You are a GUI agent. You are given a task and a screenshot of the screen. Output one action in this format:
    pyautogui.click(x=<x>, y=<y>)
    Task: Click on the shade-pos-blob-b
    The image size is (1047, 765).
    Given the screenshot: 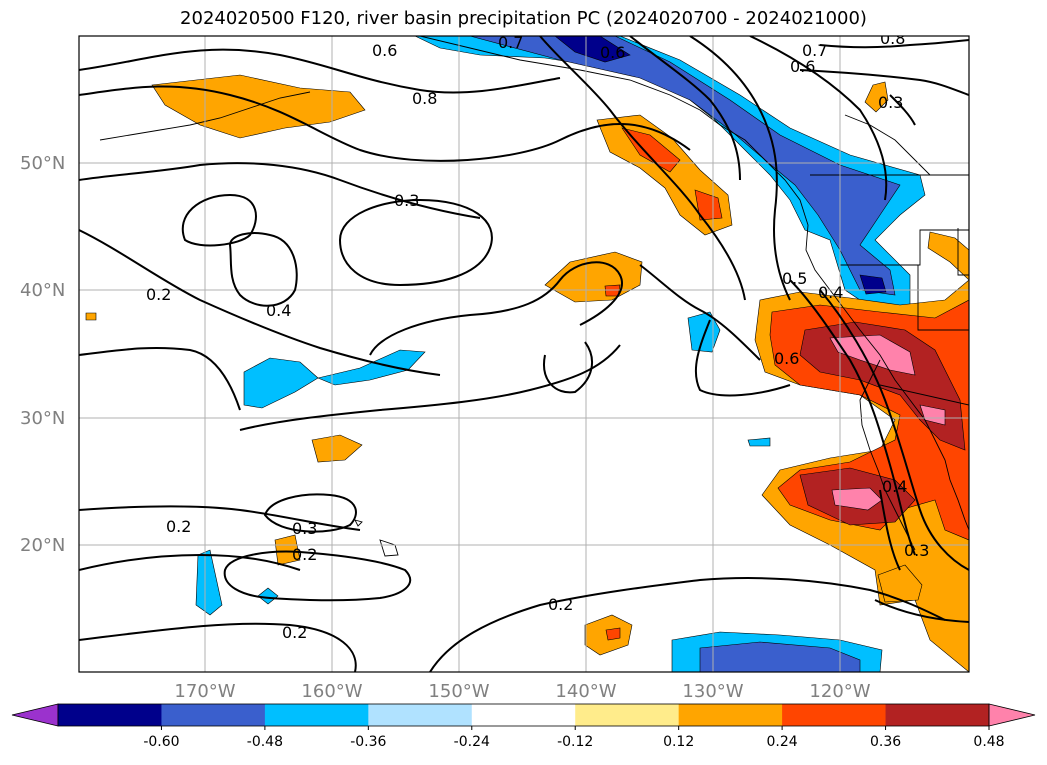 What is the action you would take?
    pyautogui.click(x=287, y=550)
    